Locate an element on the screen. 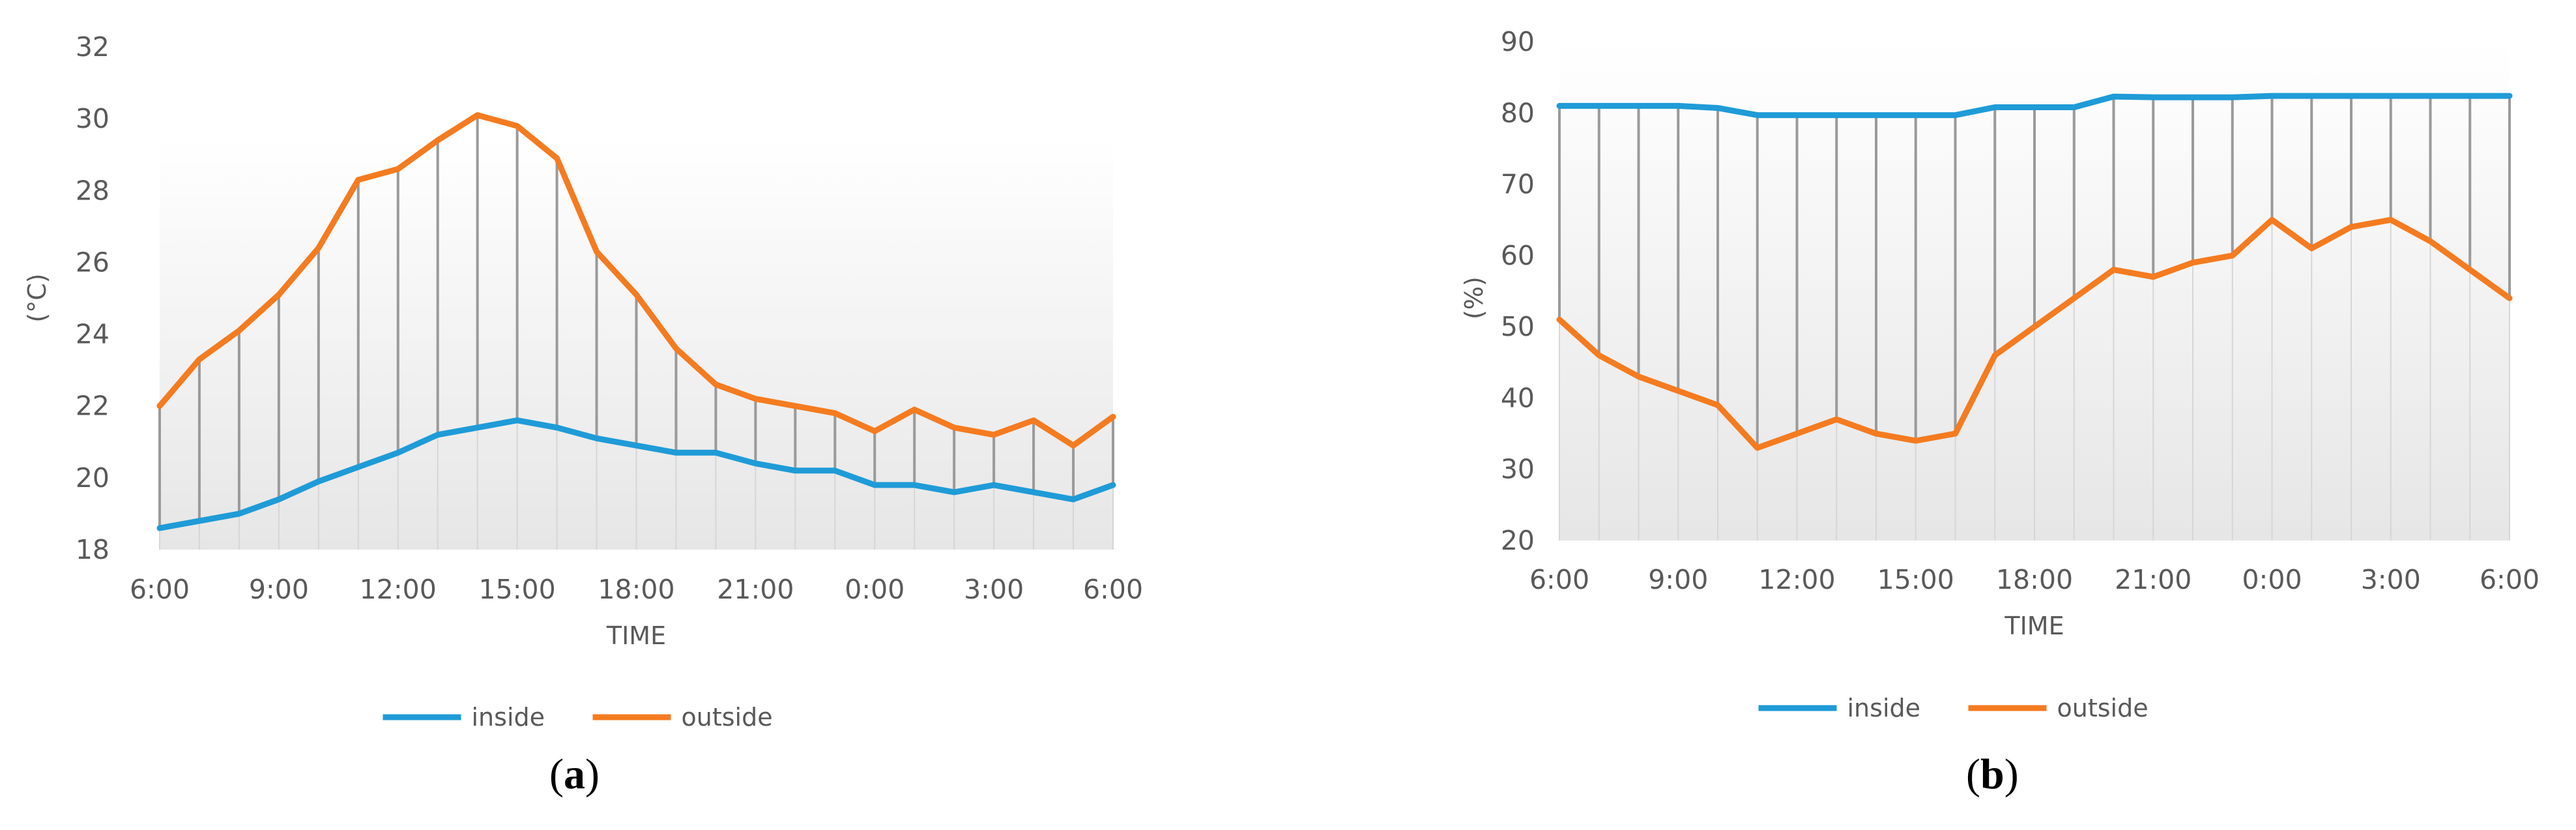 This screenshot has width=2576, height=830. y-tick-label: 26 is located at coordinates (92, 262).